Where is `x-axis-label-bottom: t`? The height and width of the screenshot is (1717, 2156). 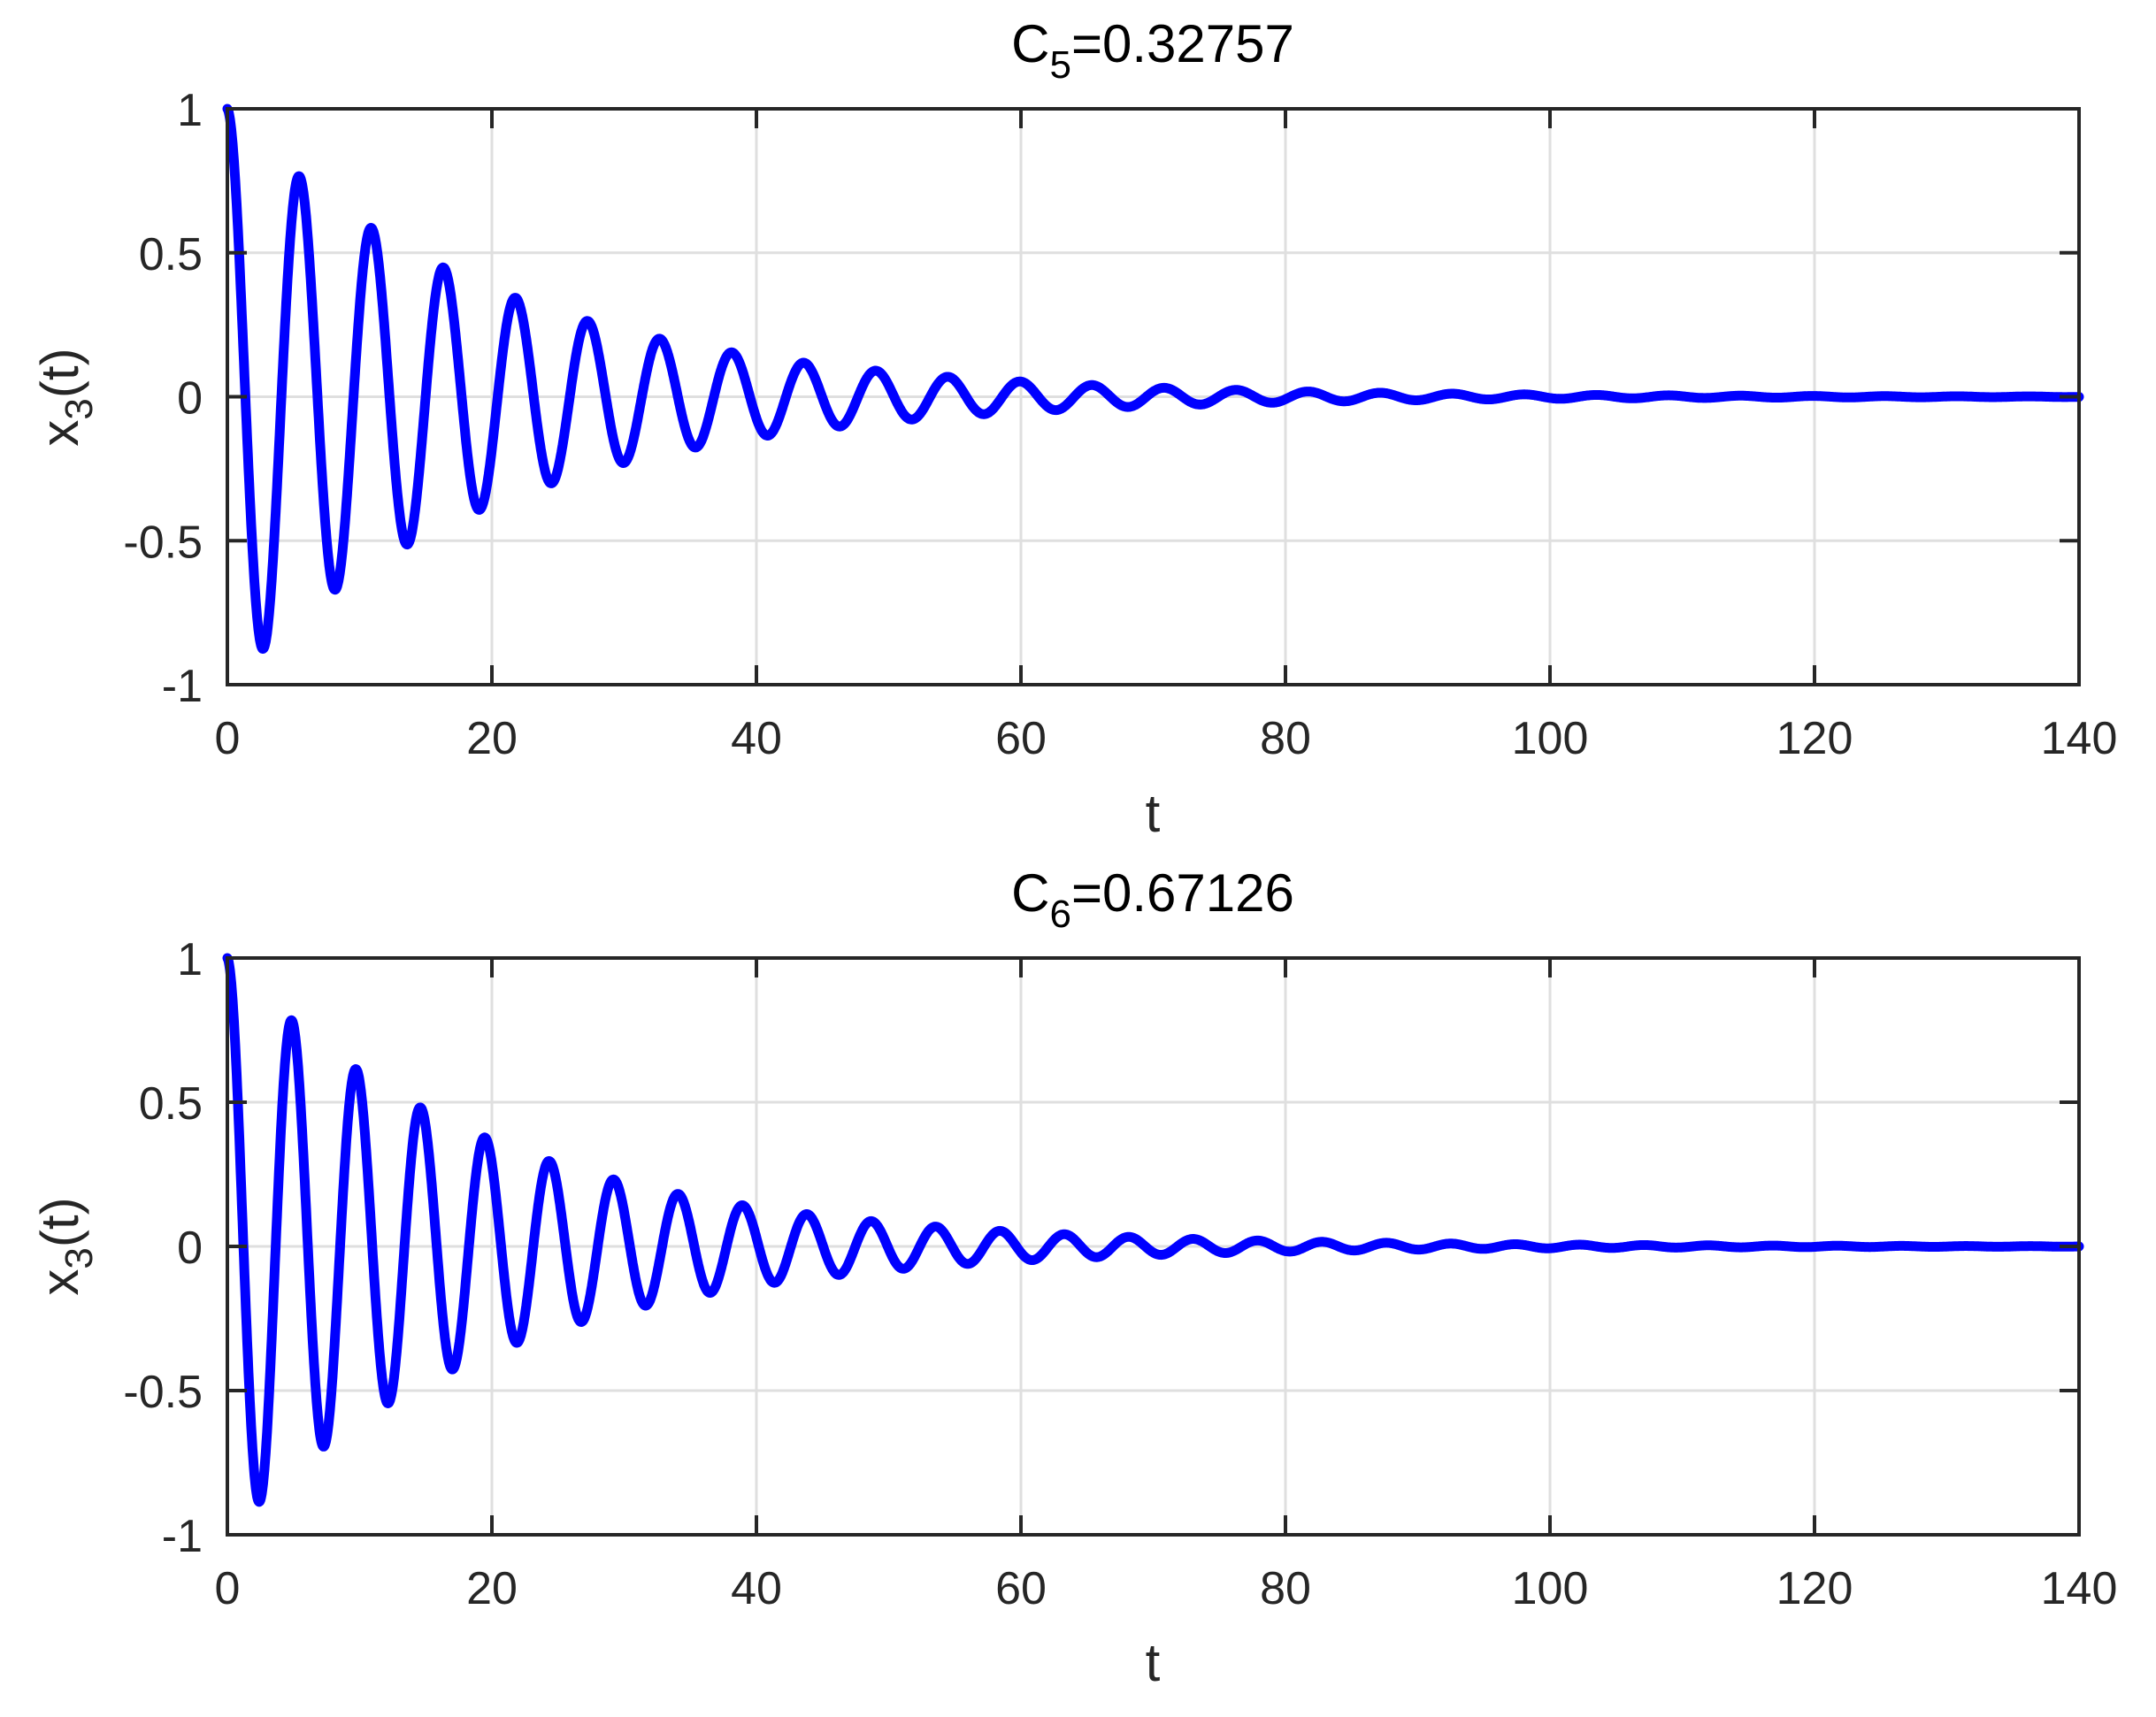 x-axis-label-bottom: t is located at coordinates (1153, 1662).